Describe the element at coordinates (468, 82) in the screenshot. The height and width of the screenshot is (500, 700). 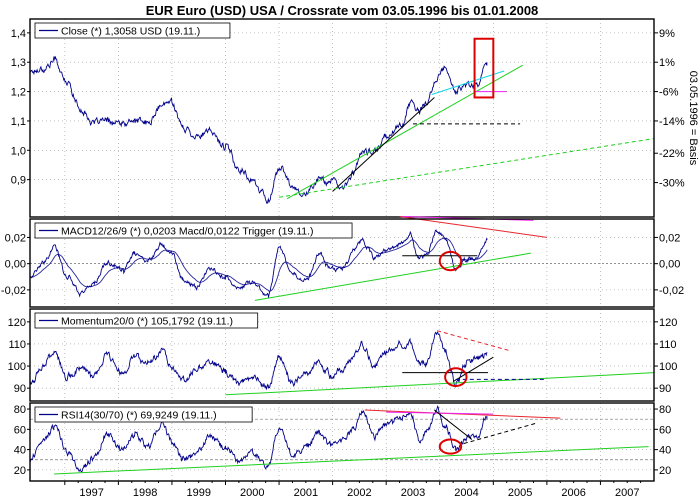
I see `trendline-cyan` at that location.